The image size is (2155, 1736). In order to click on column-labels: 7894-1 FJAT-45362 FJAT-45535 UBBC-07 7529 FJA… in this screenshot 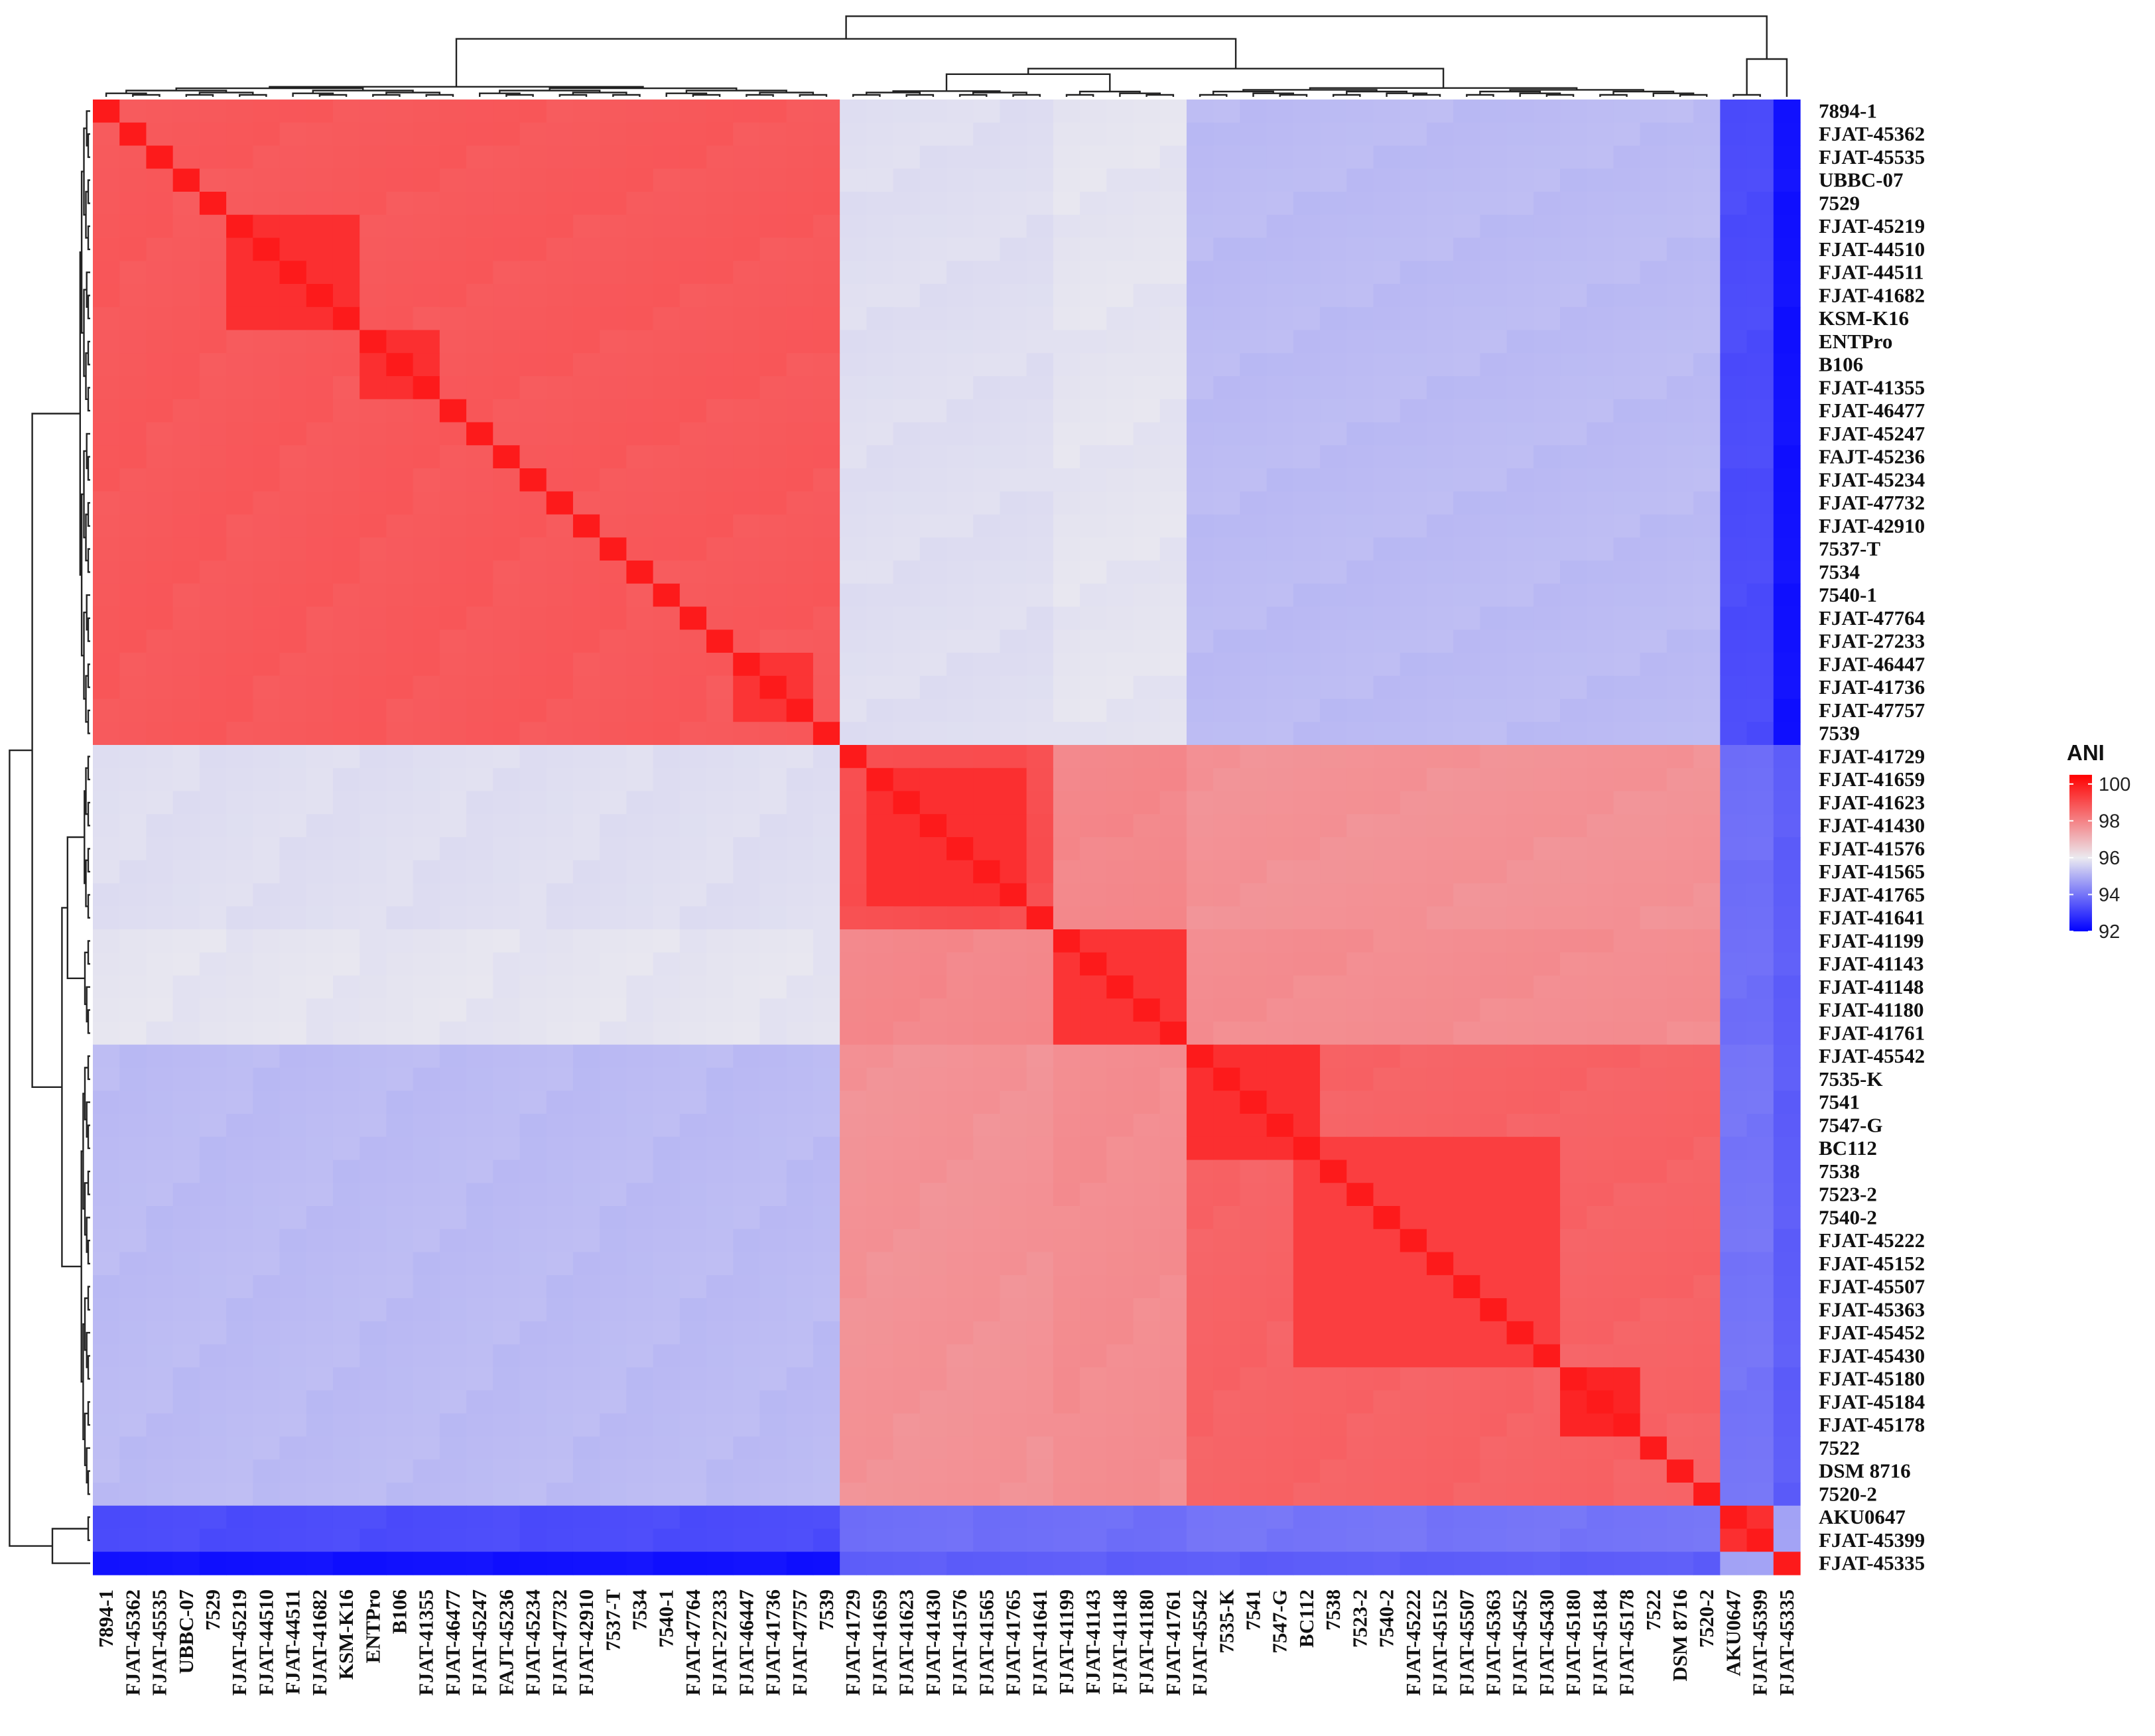, I will do `click(946, 1642)`.